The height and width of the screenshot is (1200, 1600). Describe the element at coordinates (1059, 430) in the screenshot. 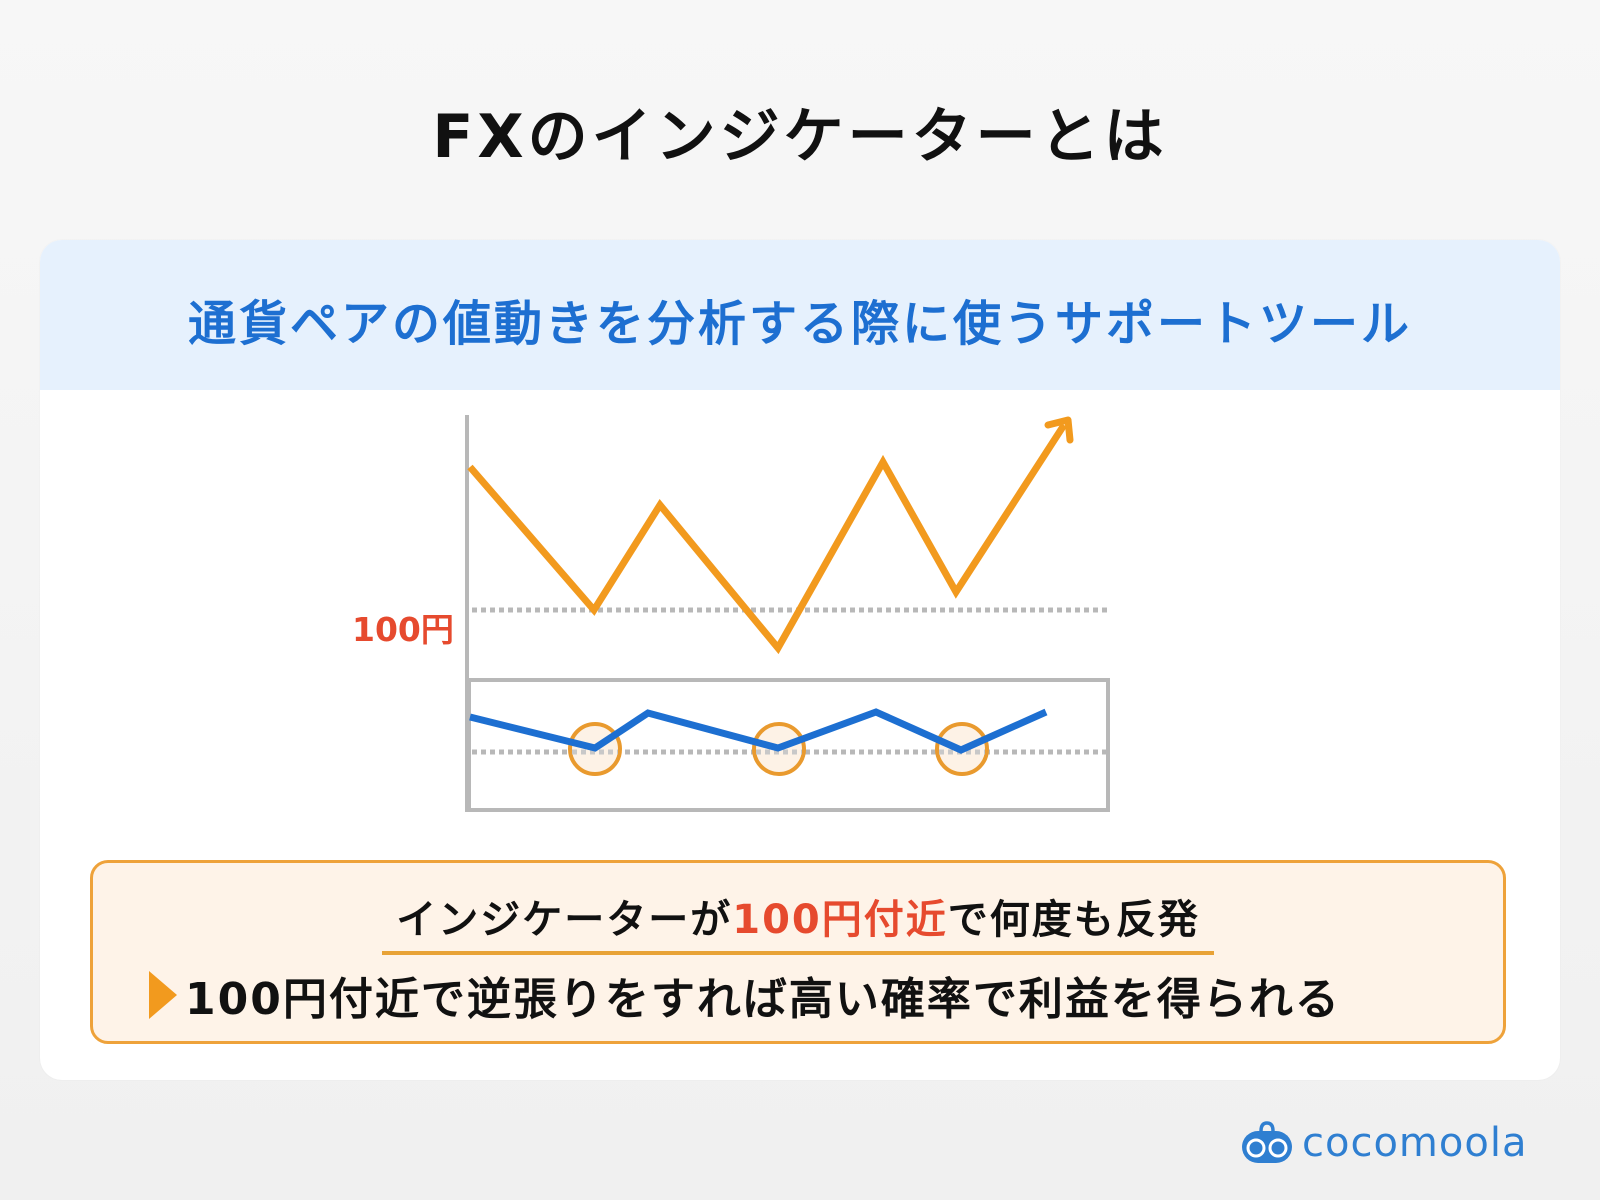

I see `arrow-up-icon` at that location.